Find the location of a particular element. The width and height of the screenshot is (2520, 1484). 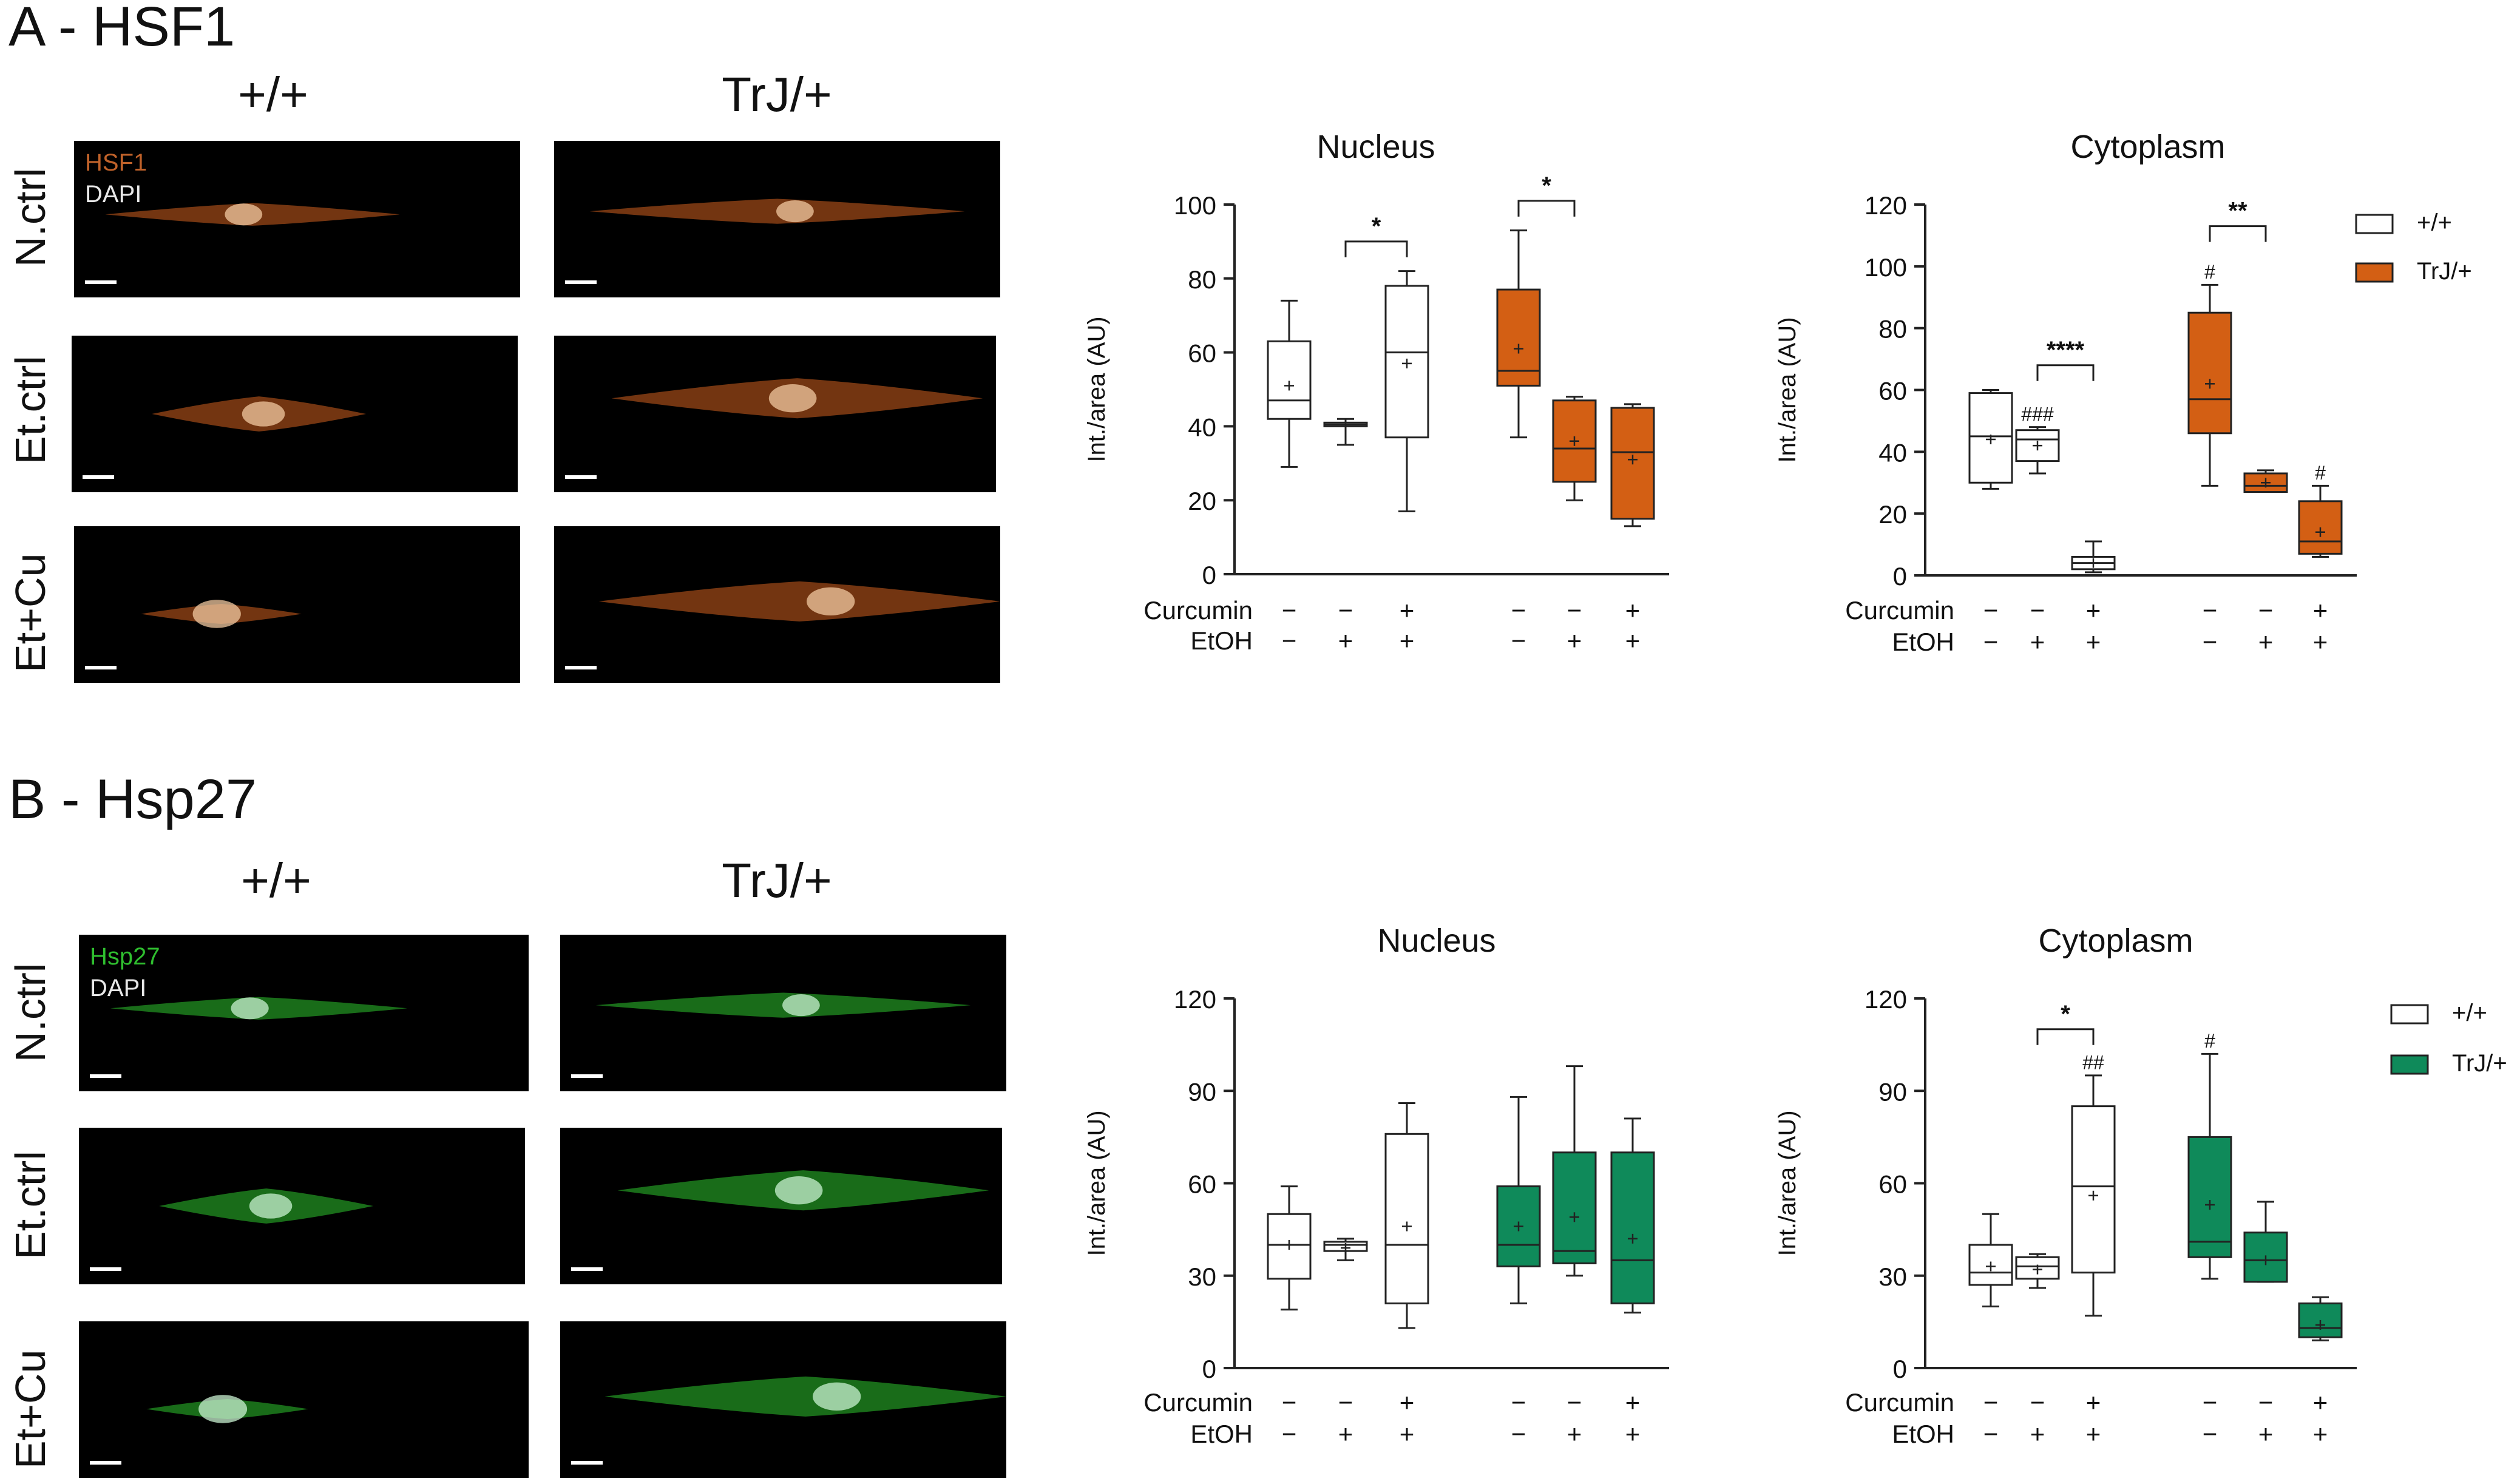

significance-label: * is located at coordinates (1376, 226).